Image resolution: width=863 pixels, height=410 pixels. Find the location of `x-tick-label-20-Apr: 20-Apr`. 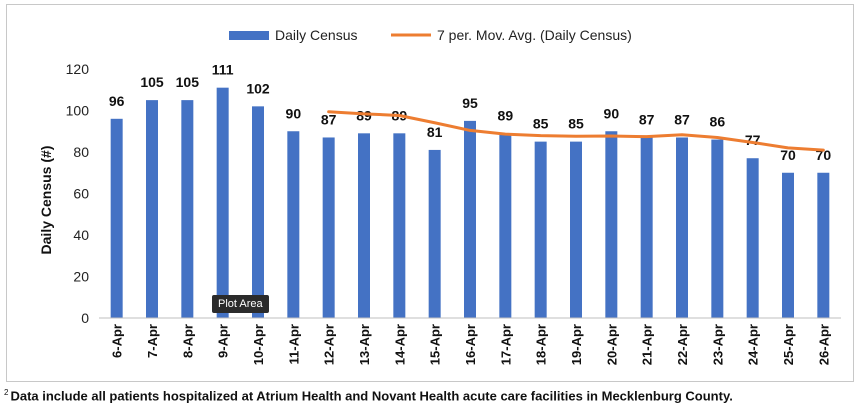

x-tick-label-20-Apr: 20-Apr is located at coordinates (611, 344).